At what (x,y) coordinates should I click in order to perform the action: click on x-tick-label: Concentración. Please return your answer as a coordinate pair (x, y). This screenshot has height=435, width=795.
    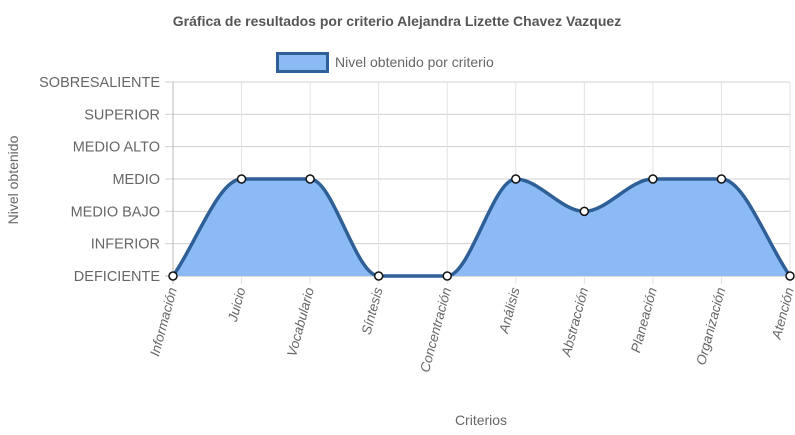
    Looking at the image, I should click on (435, 330).